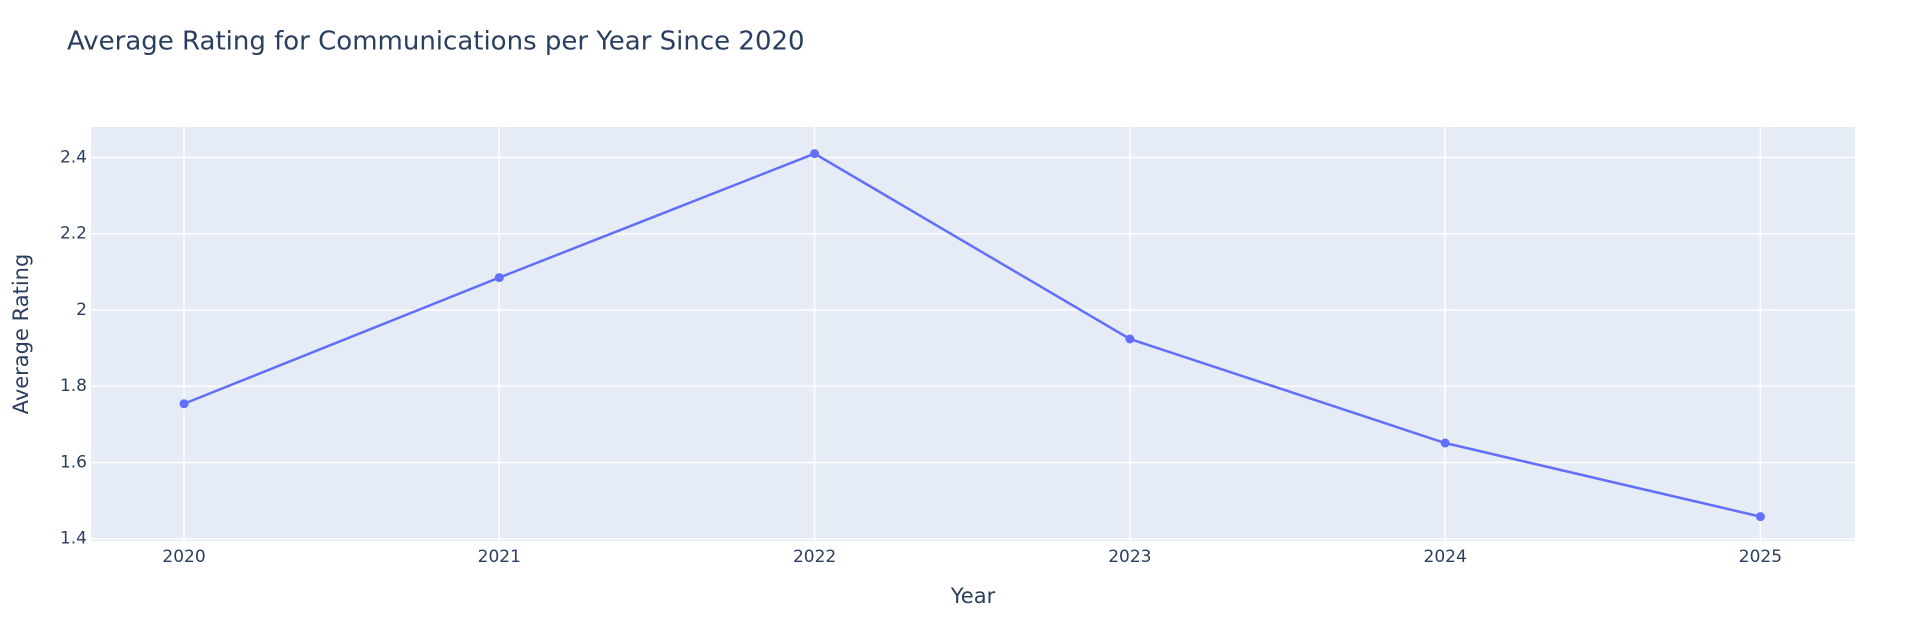  Describe the element at coordinates (814, 557) in the screenshot. I see `x-tick-label: 2022` at that location.